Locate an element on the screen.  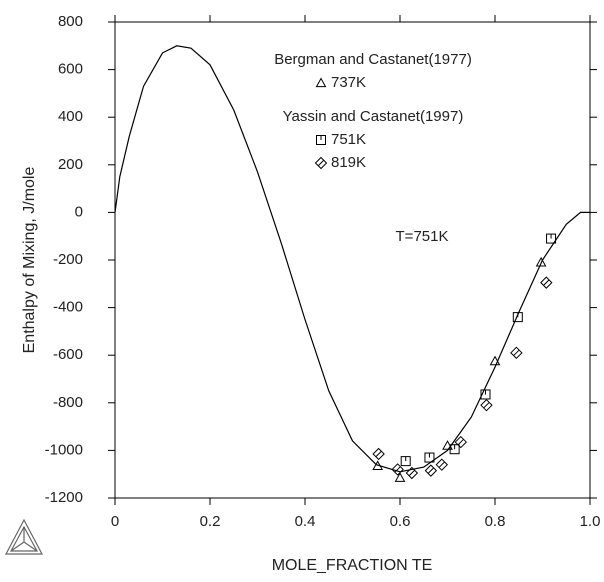
legend-label: 819K is located at coordinates (348, 162).